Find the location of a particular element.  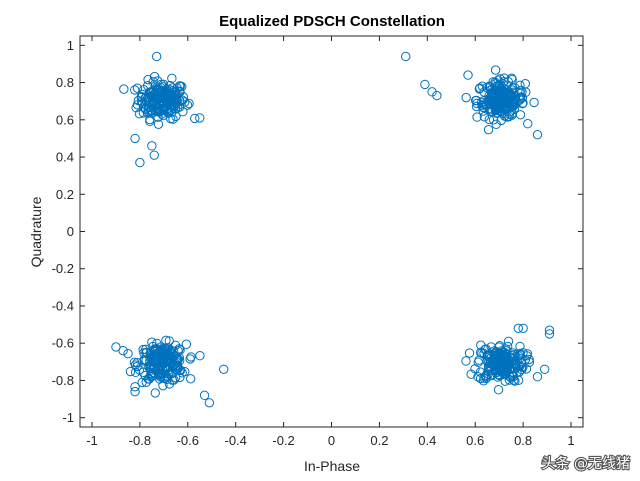

x-tick-label: -0.8 is located at coordinates (140, 440).